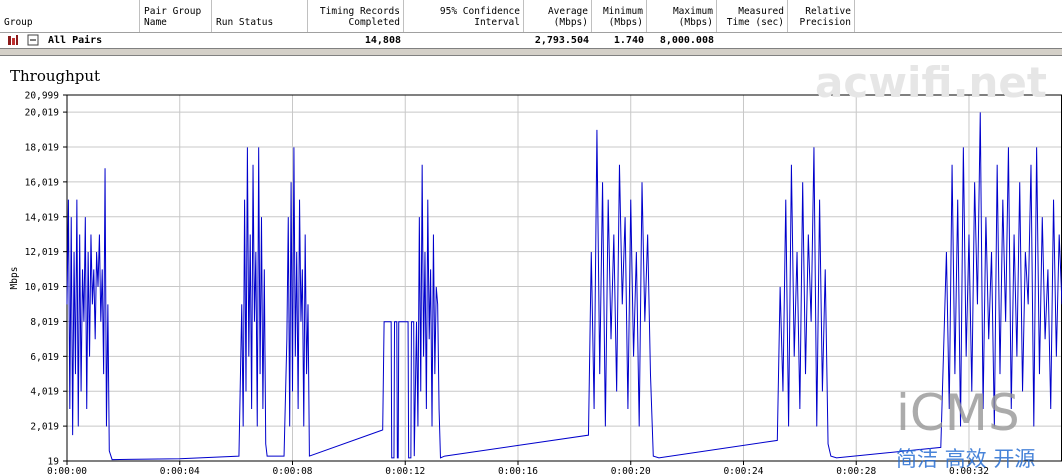  What do you see at coordinates (260, 16) in the screenshot?
I see `column-header: Run Status` at bounding box center [260, 16].